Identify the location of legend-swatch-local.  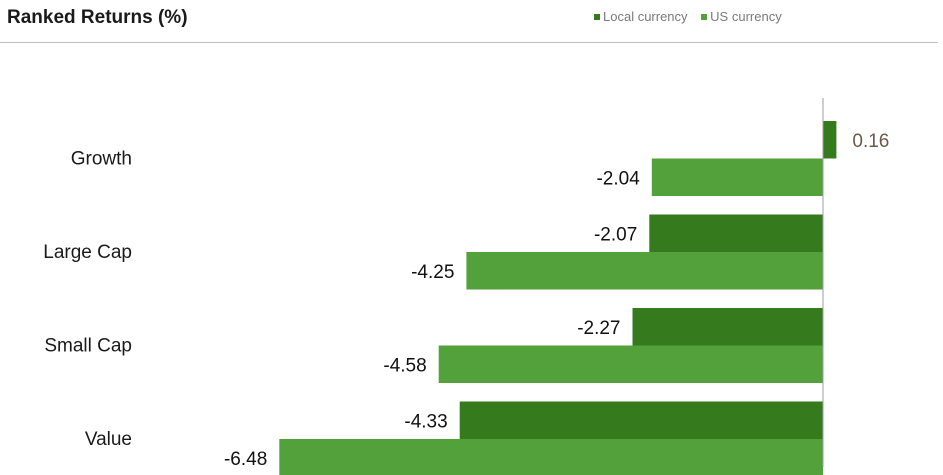
(597, 17).